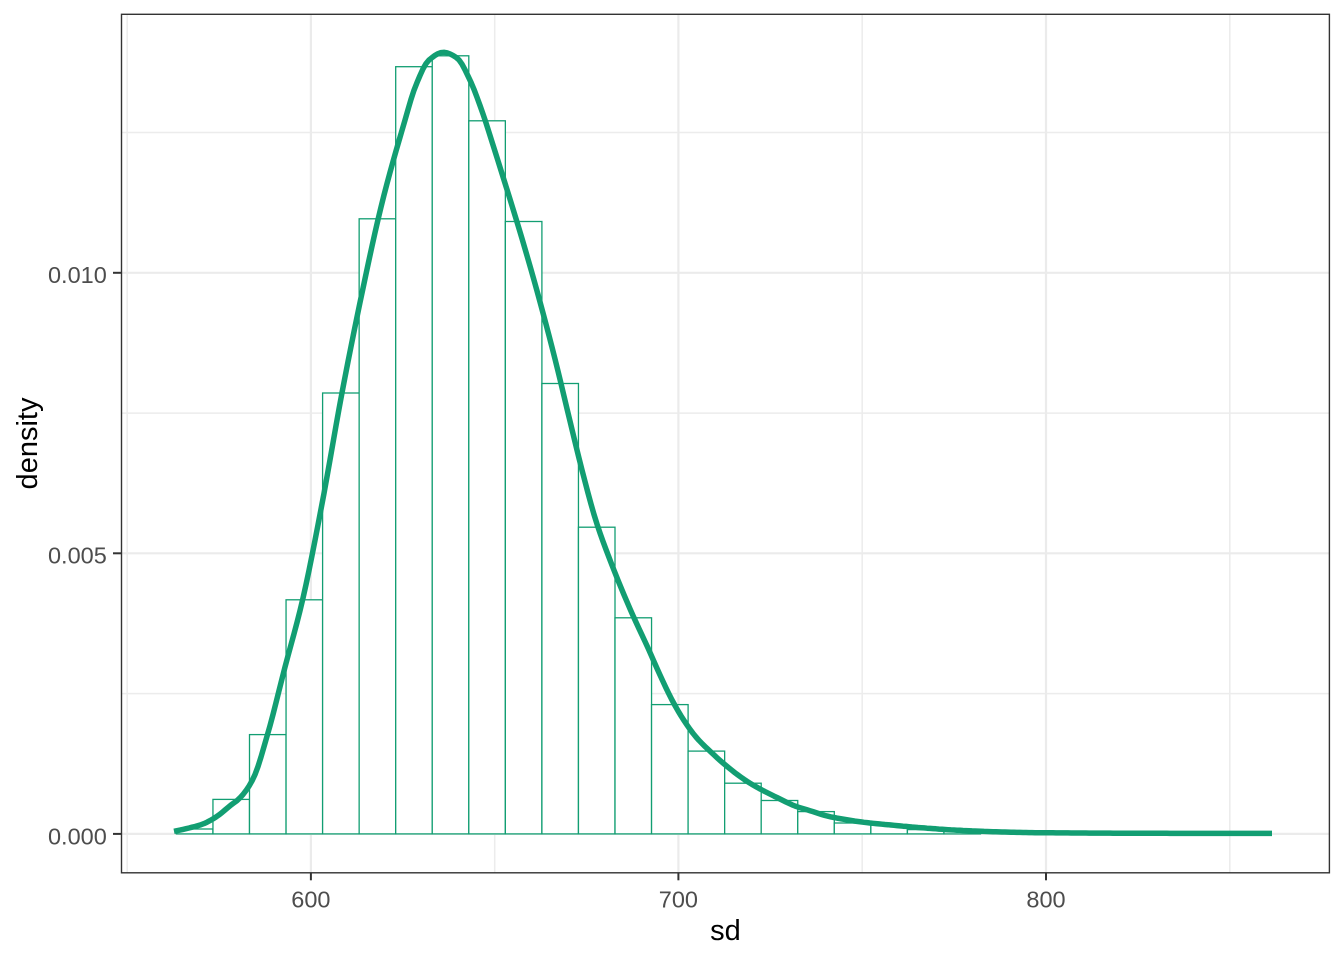 Image resolution: width=1344 pixels, height=960 pixels. I want to click on svg-text: 600, so click(310, 899).